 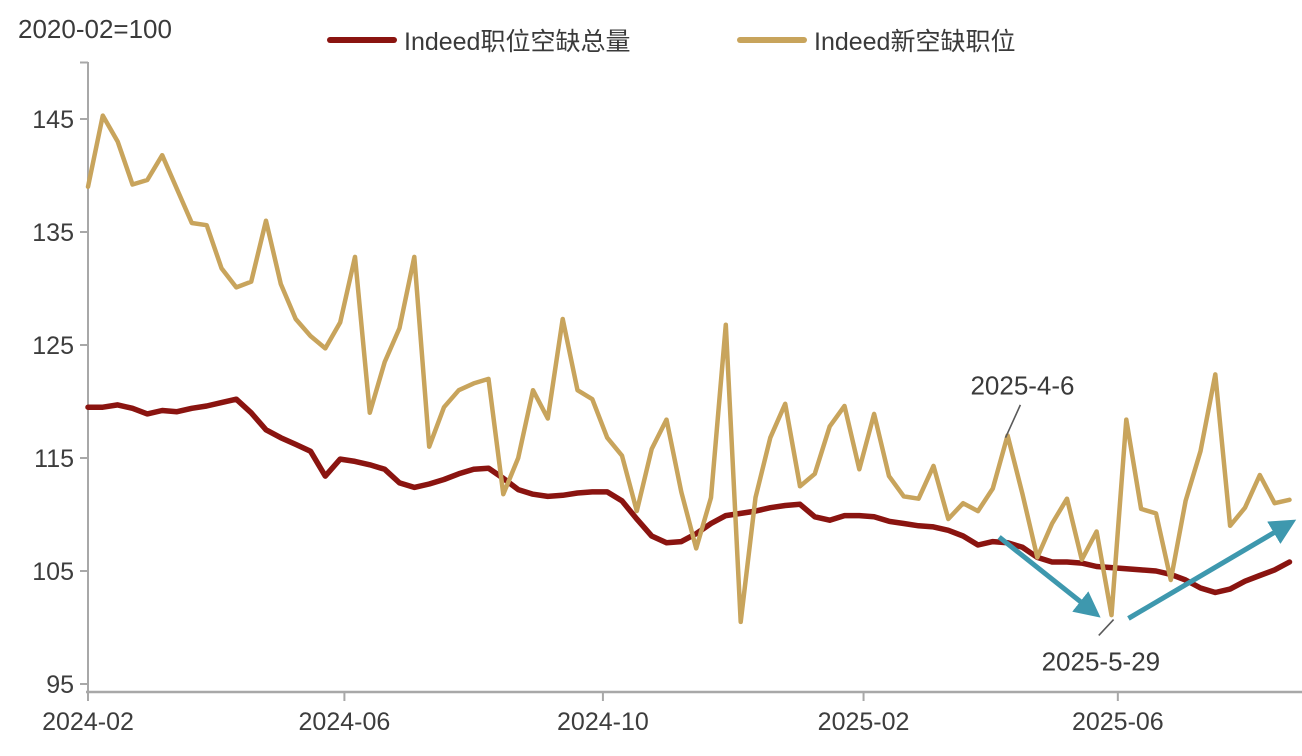 I want to click on y-tick-label: 115, so click(x=54, y=459).